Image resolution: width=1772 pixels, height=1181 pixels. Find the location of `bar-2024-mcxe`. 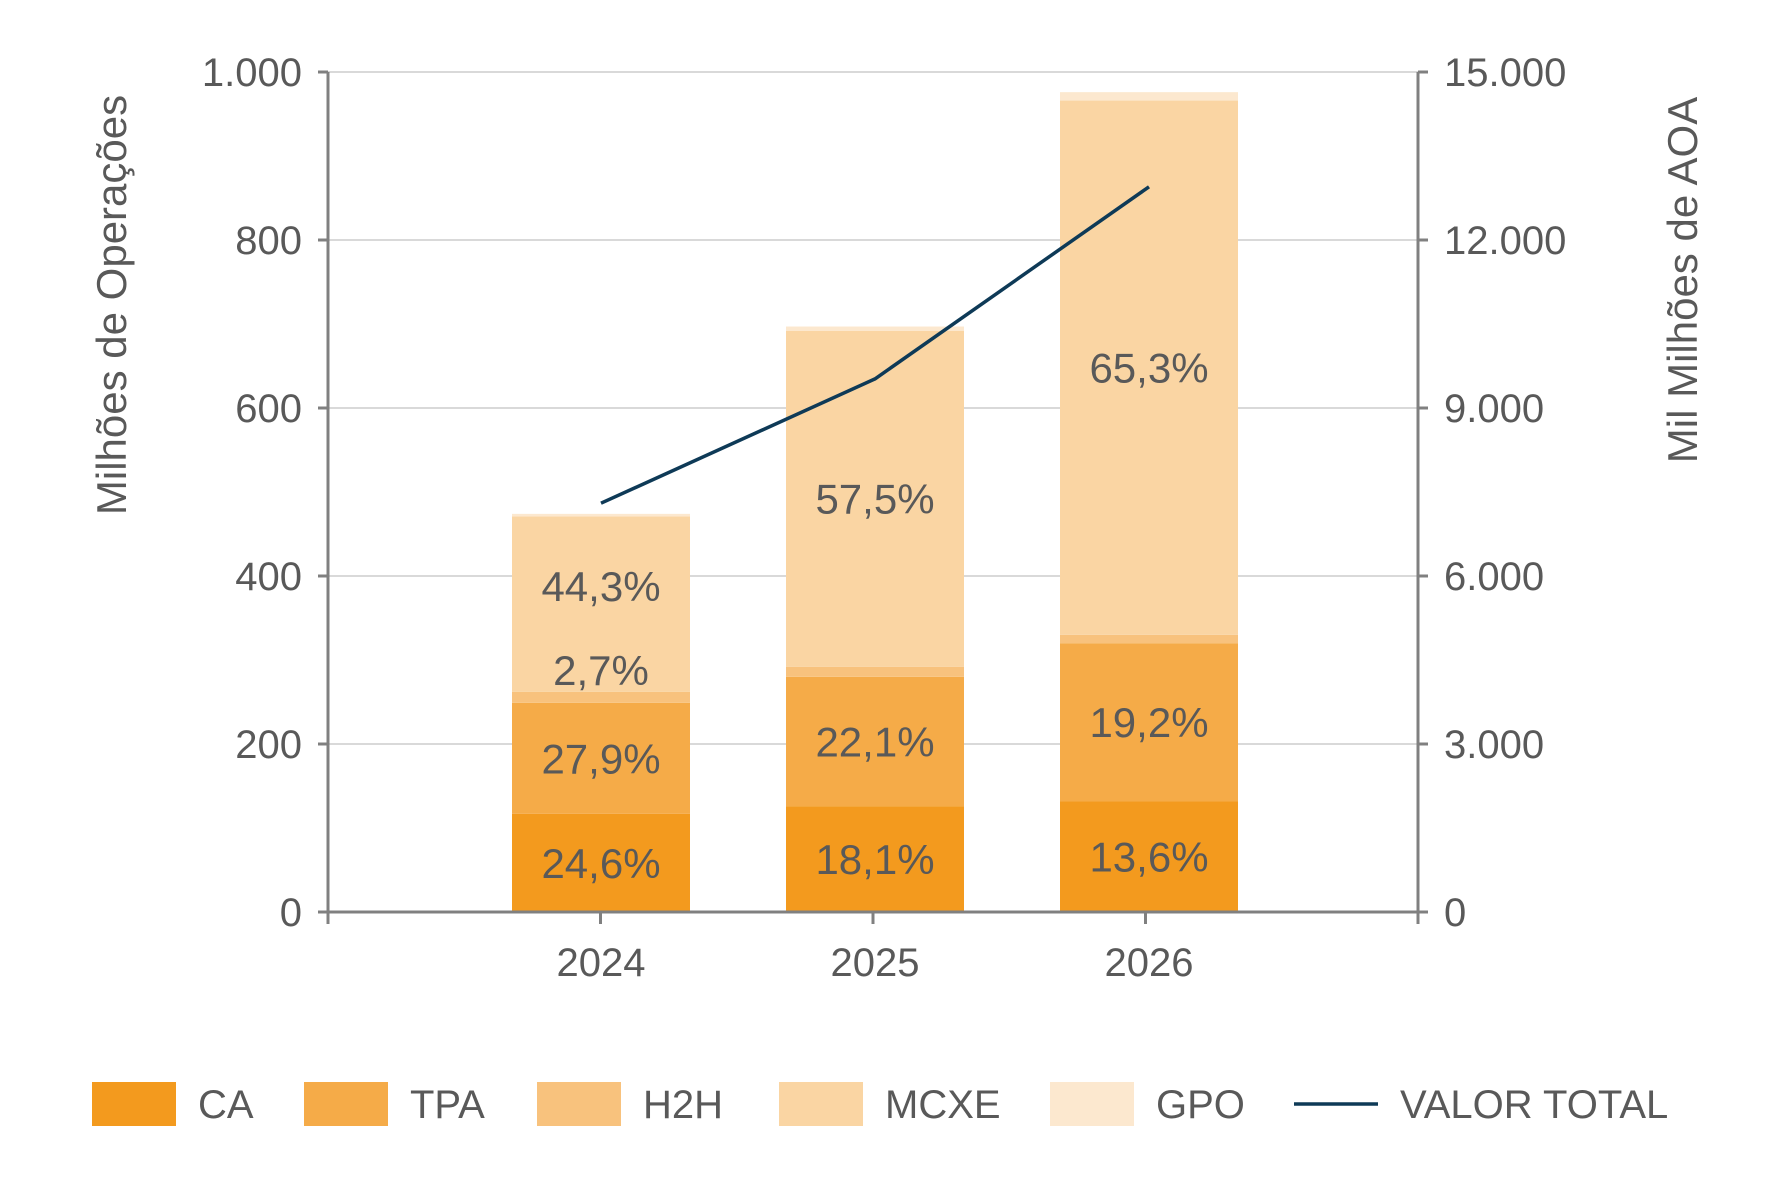

bar-2024-mcxe is located at coordinates (601, 604).